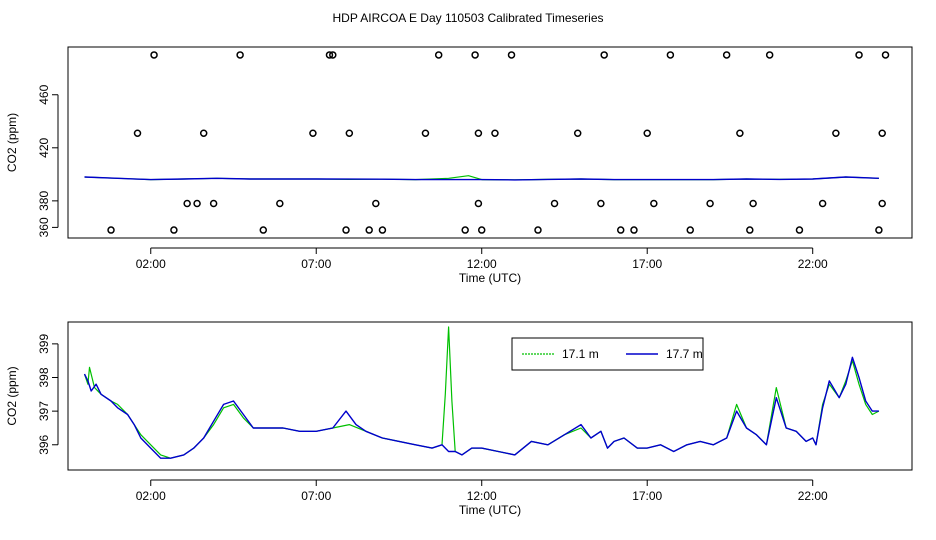  Describe the element at coordinates (44, 201) in the screenshot. I see `y-tick-label: 380` at that location.